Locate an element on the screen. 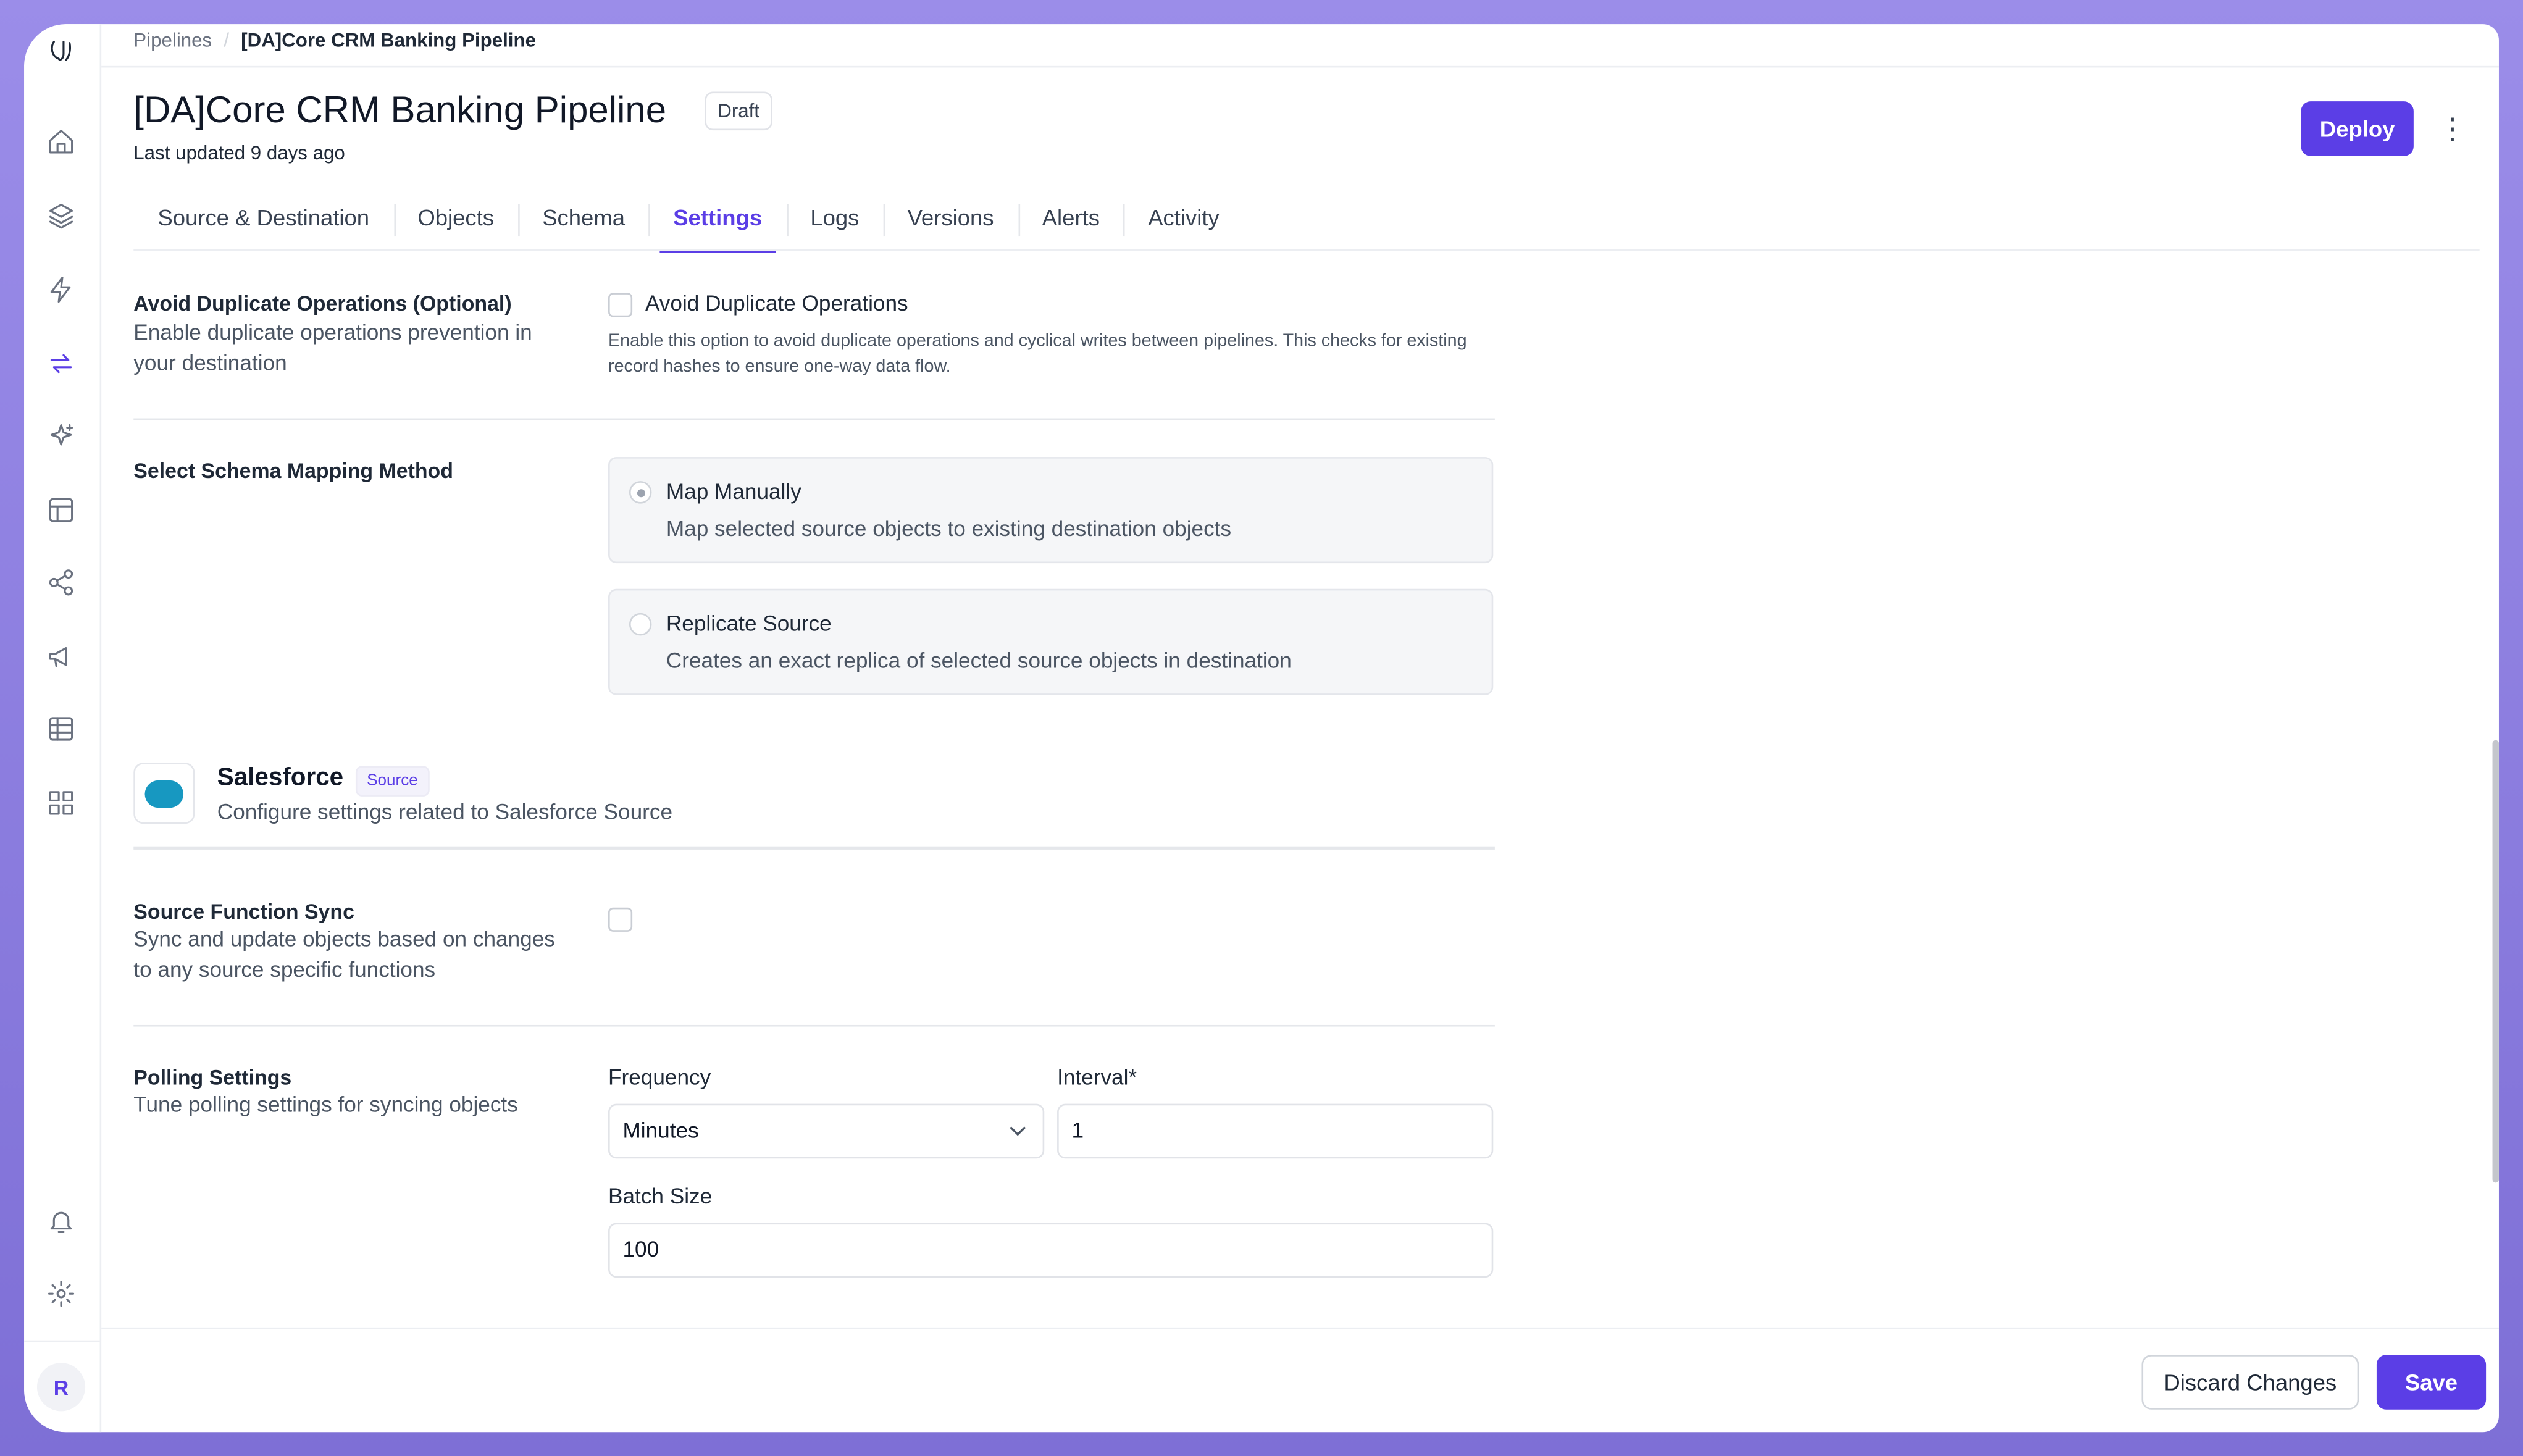  frequency-value: Minutes is located at coordinates (661, 1130).